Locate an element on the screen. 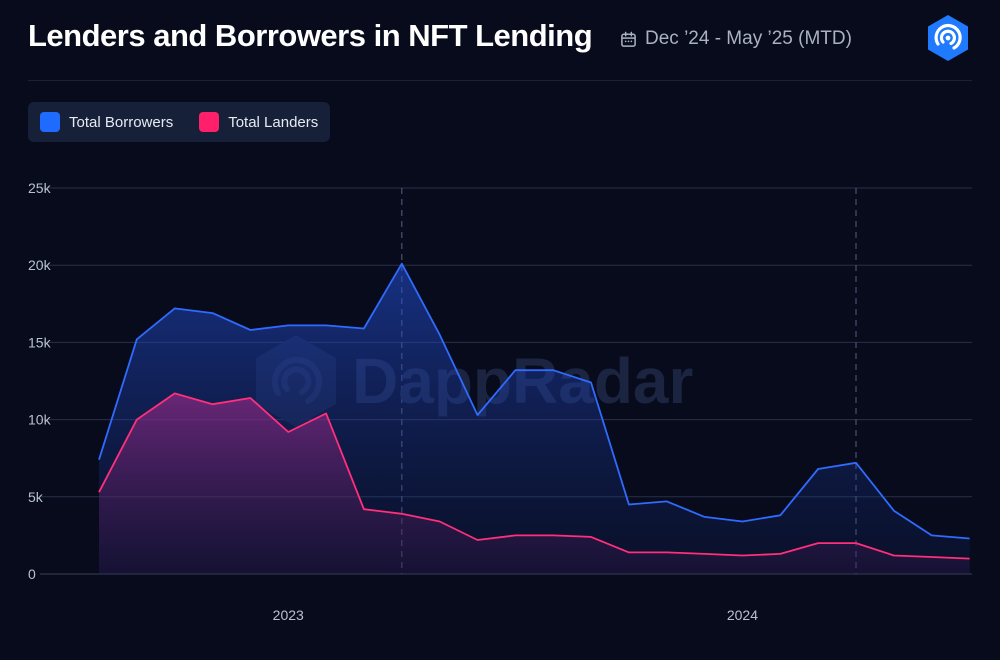  y-tick-label: 20k is located at coordinates (40, 265).